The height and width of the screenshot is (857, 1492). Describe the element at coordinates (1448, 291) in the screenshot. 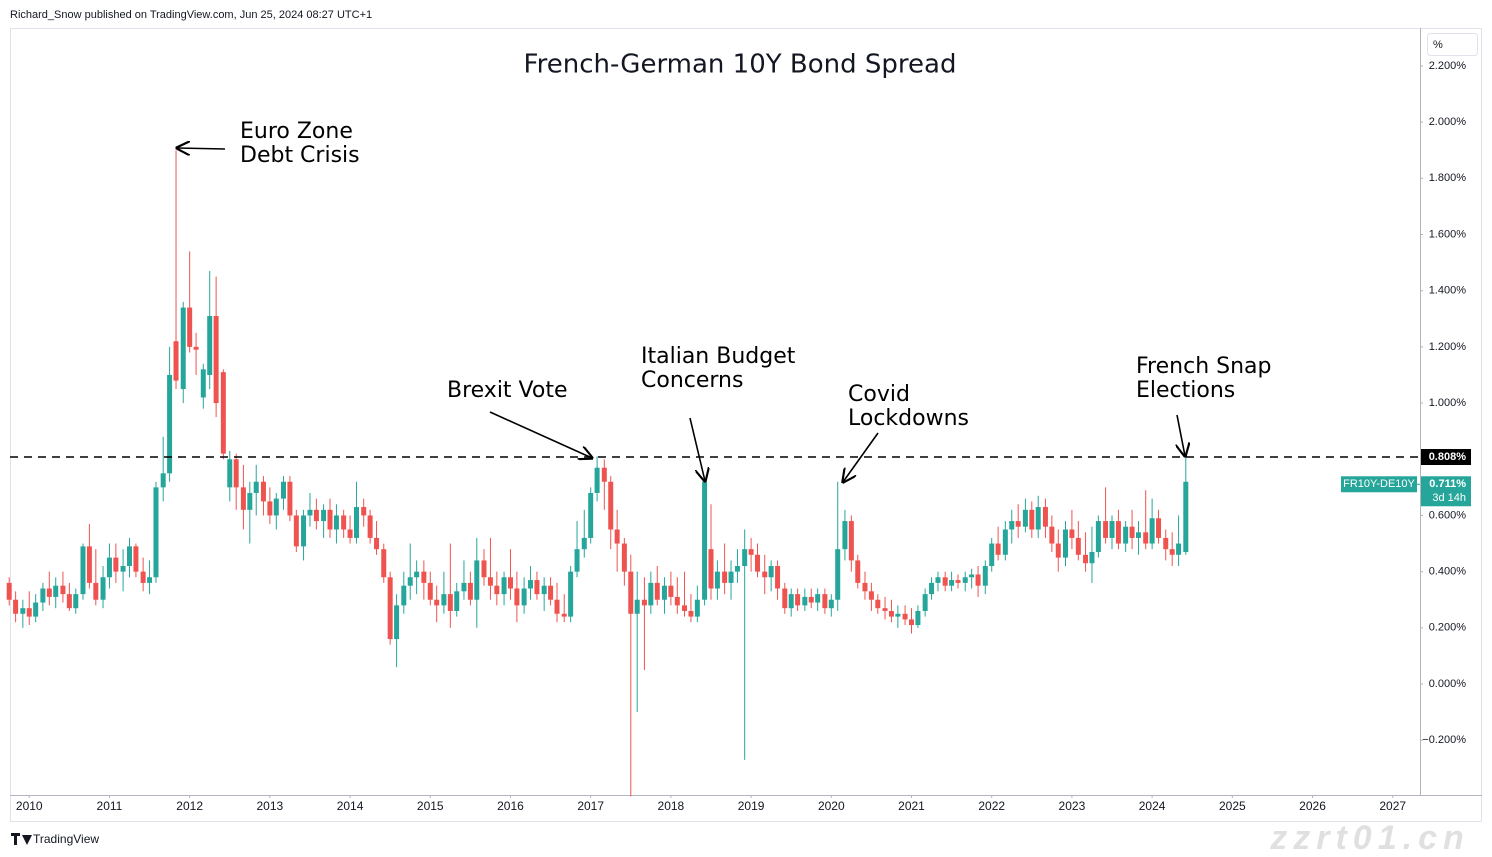

I see `y-tick-label: 1.400%` at that location.